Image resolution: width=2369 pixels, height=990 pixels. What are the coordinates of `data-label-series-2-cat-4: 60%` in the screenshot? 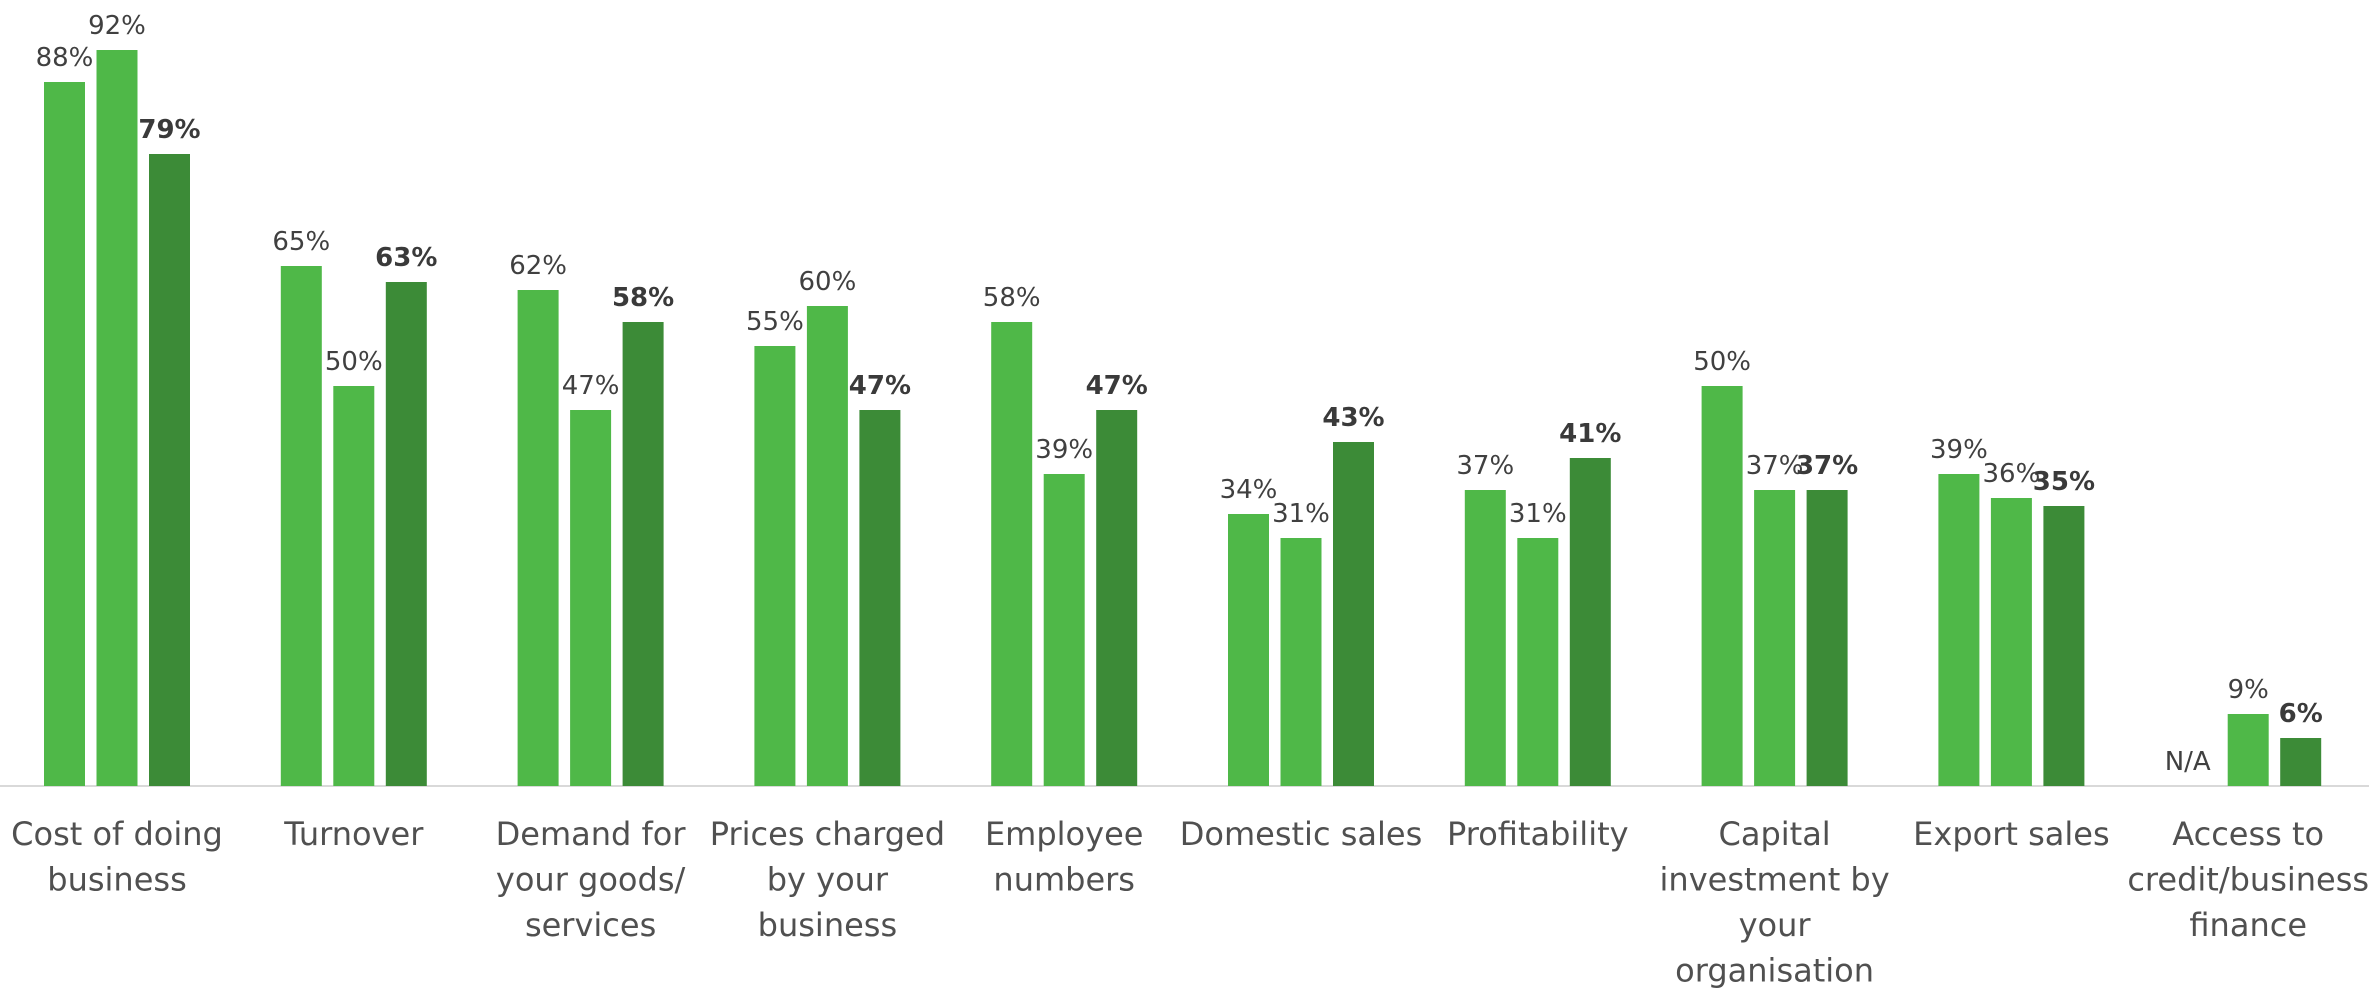 It's located at (828, 282).